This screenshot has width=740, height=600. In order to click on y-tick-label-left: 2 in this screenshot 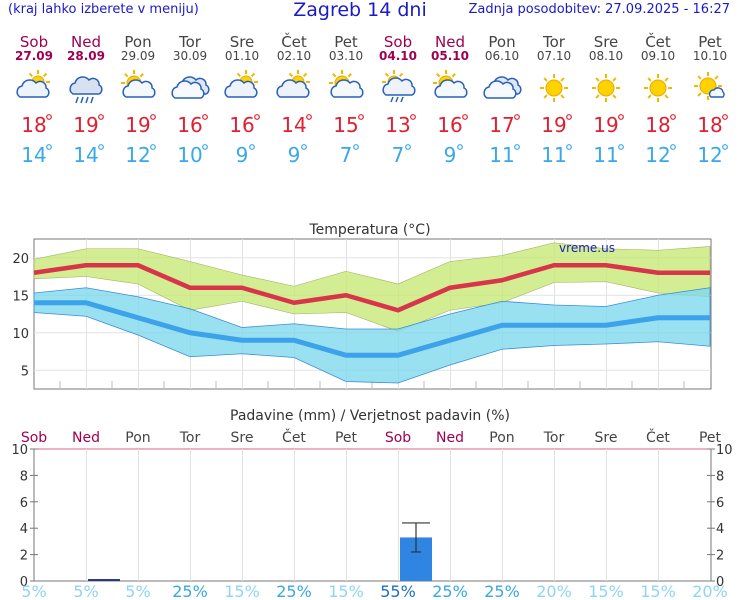, I will do `click(24, 556)`.